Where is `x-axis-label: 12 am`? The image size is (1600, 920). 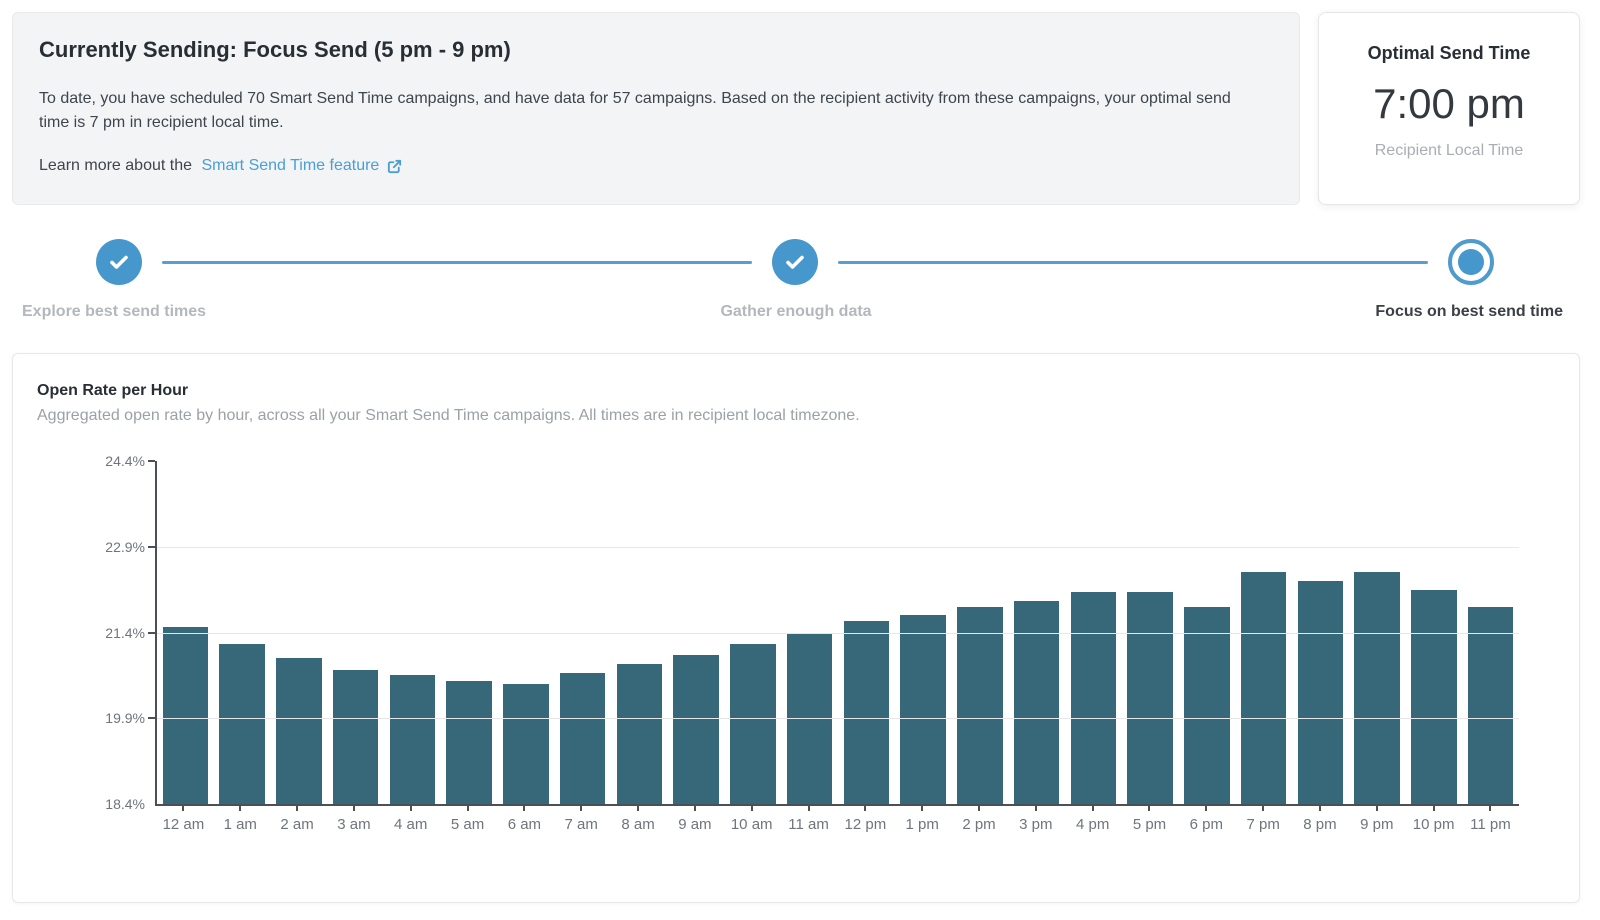
x-axis-label: 12 am is located at coordinates (183, 819).